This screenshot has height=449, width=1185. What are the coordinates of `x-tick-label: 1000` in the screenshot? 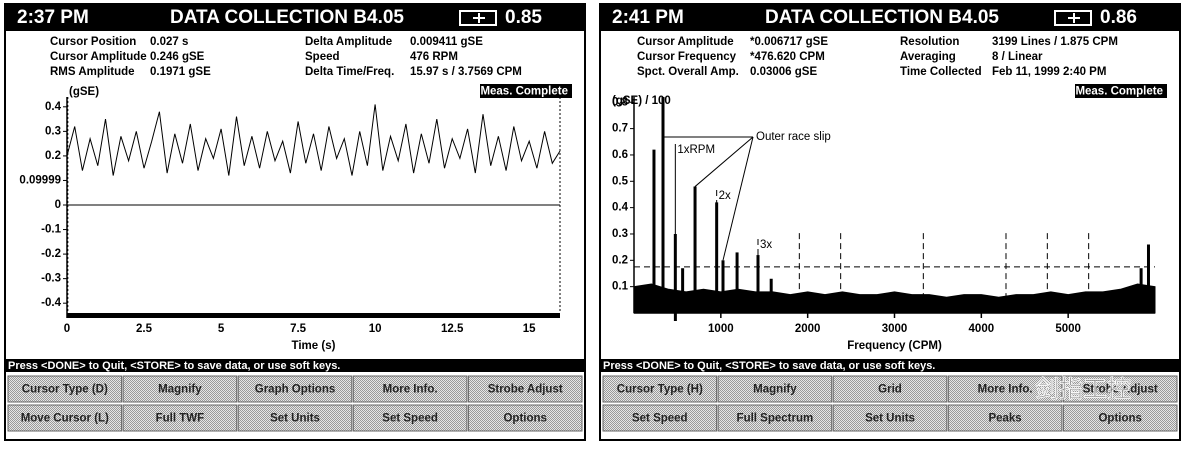 It's located at (721, 329).